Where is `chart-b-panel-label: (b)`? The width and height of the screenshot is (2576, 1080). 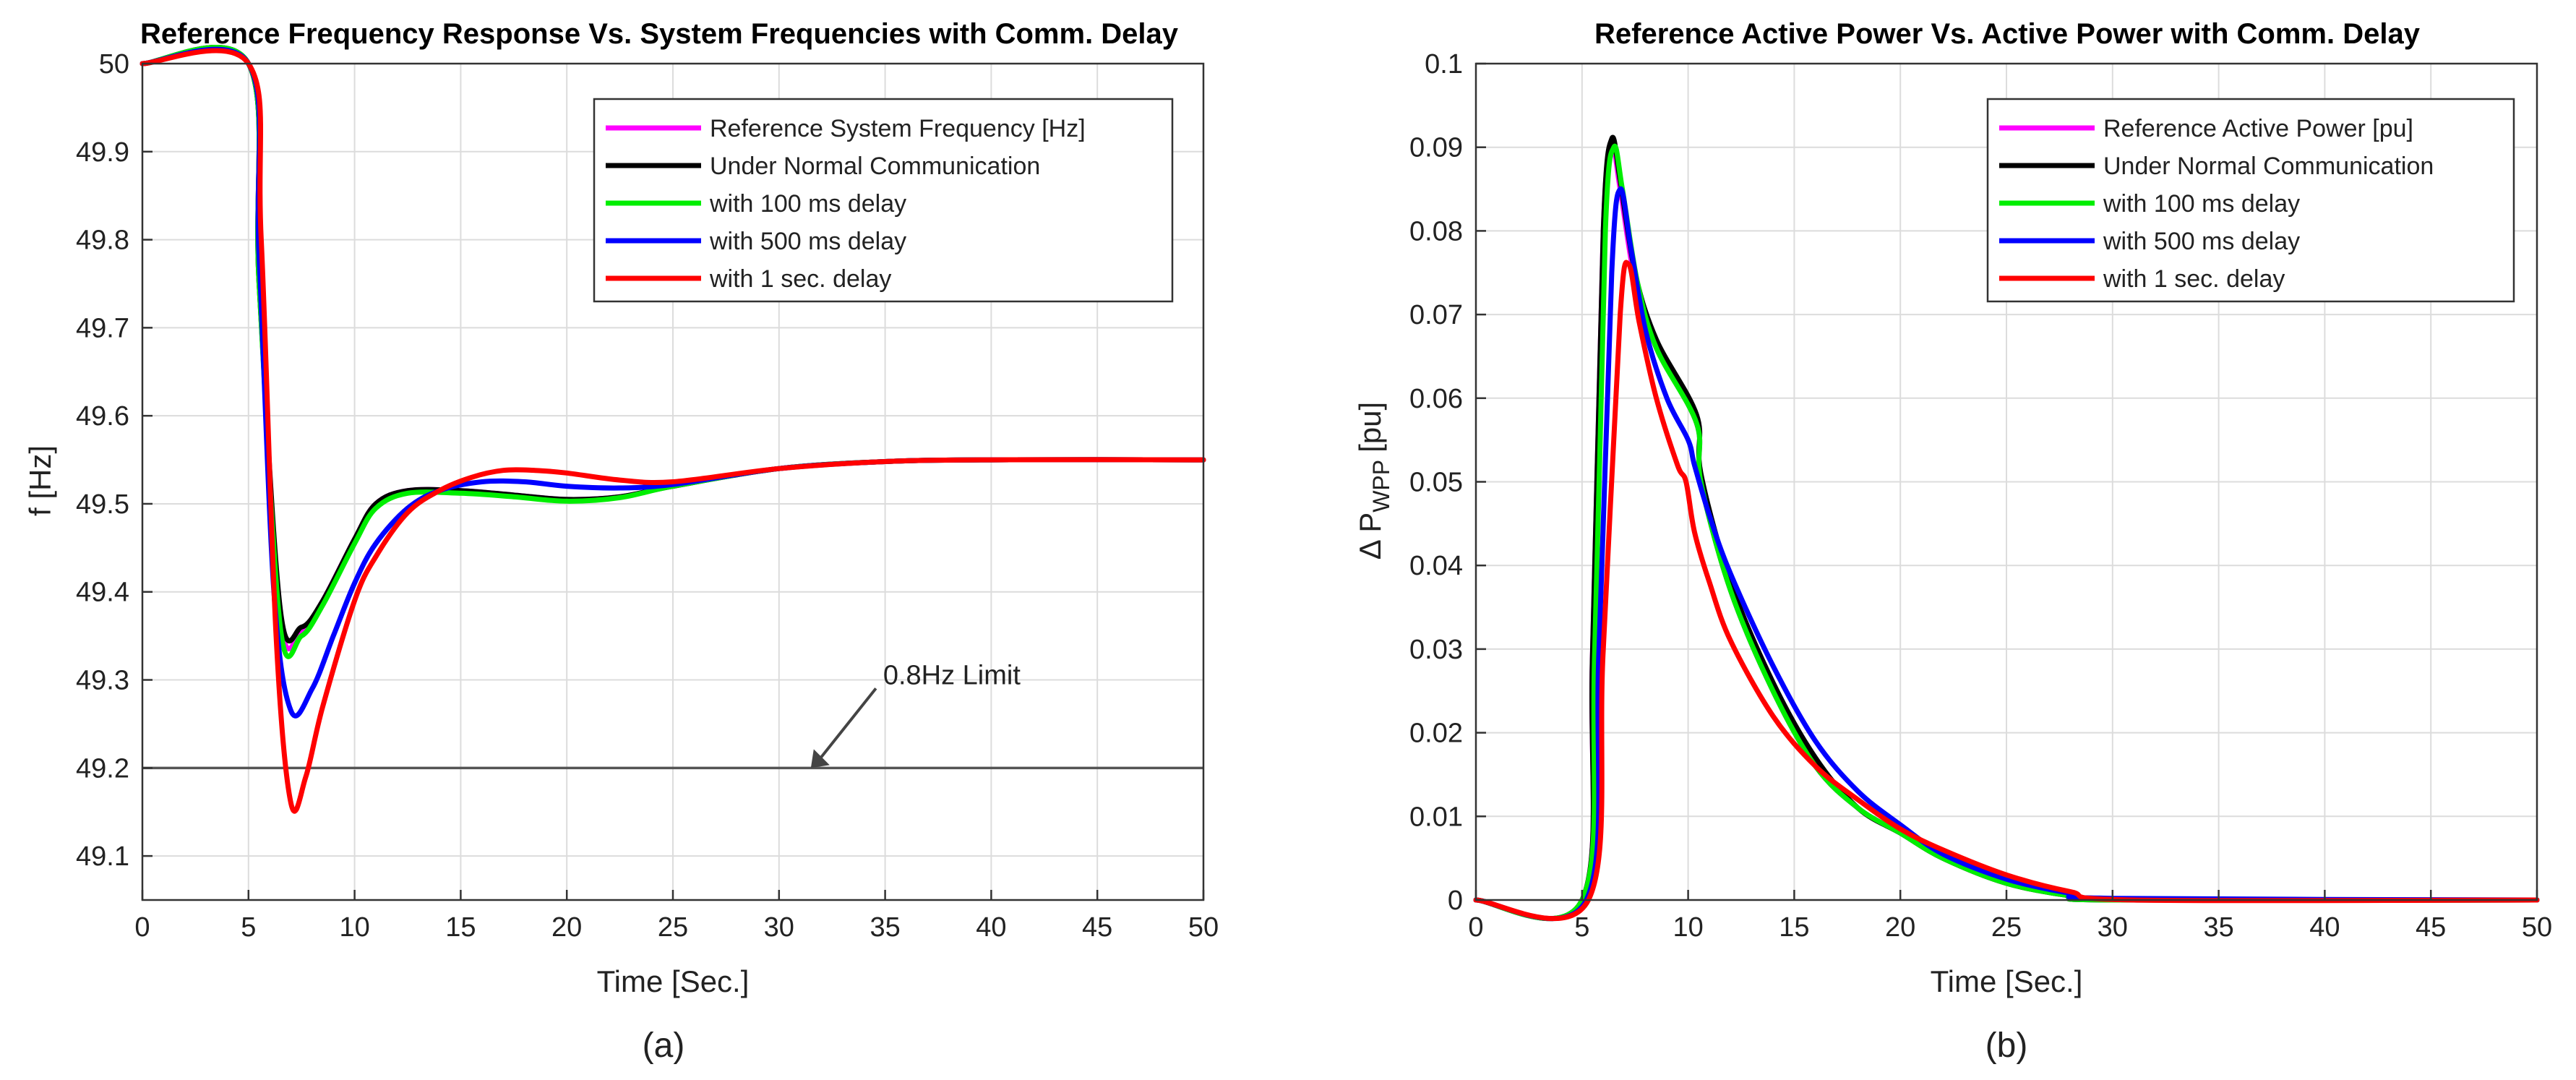 chart-b-panel-label: (b) is located at coordinates (2007, 1046).